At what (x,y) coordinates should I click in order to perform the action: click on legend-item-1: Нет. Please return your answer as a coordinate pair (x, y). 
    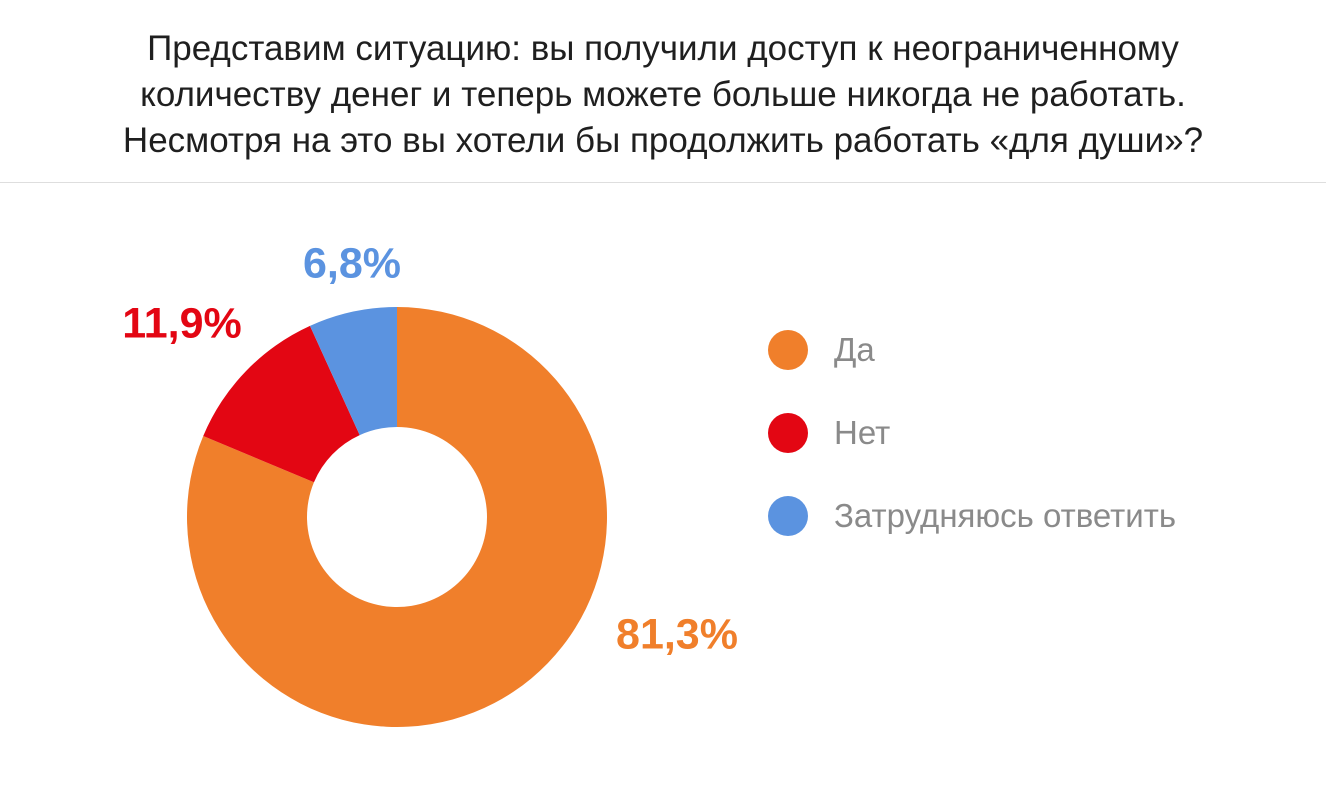
    Looking at the image, I should click on (972, 432).